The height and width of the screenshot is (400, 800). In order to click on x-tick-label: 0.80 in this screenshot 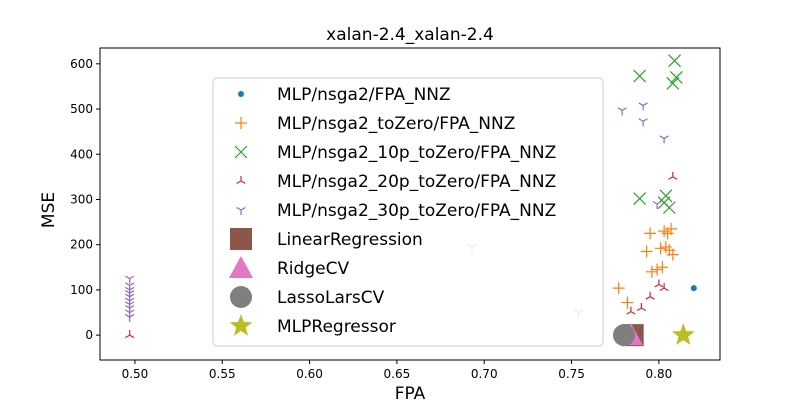, I will do `click(659, 374)`.